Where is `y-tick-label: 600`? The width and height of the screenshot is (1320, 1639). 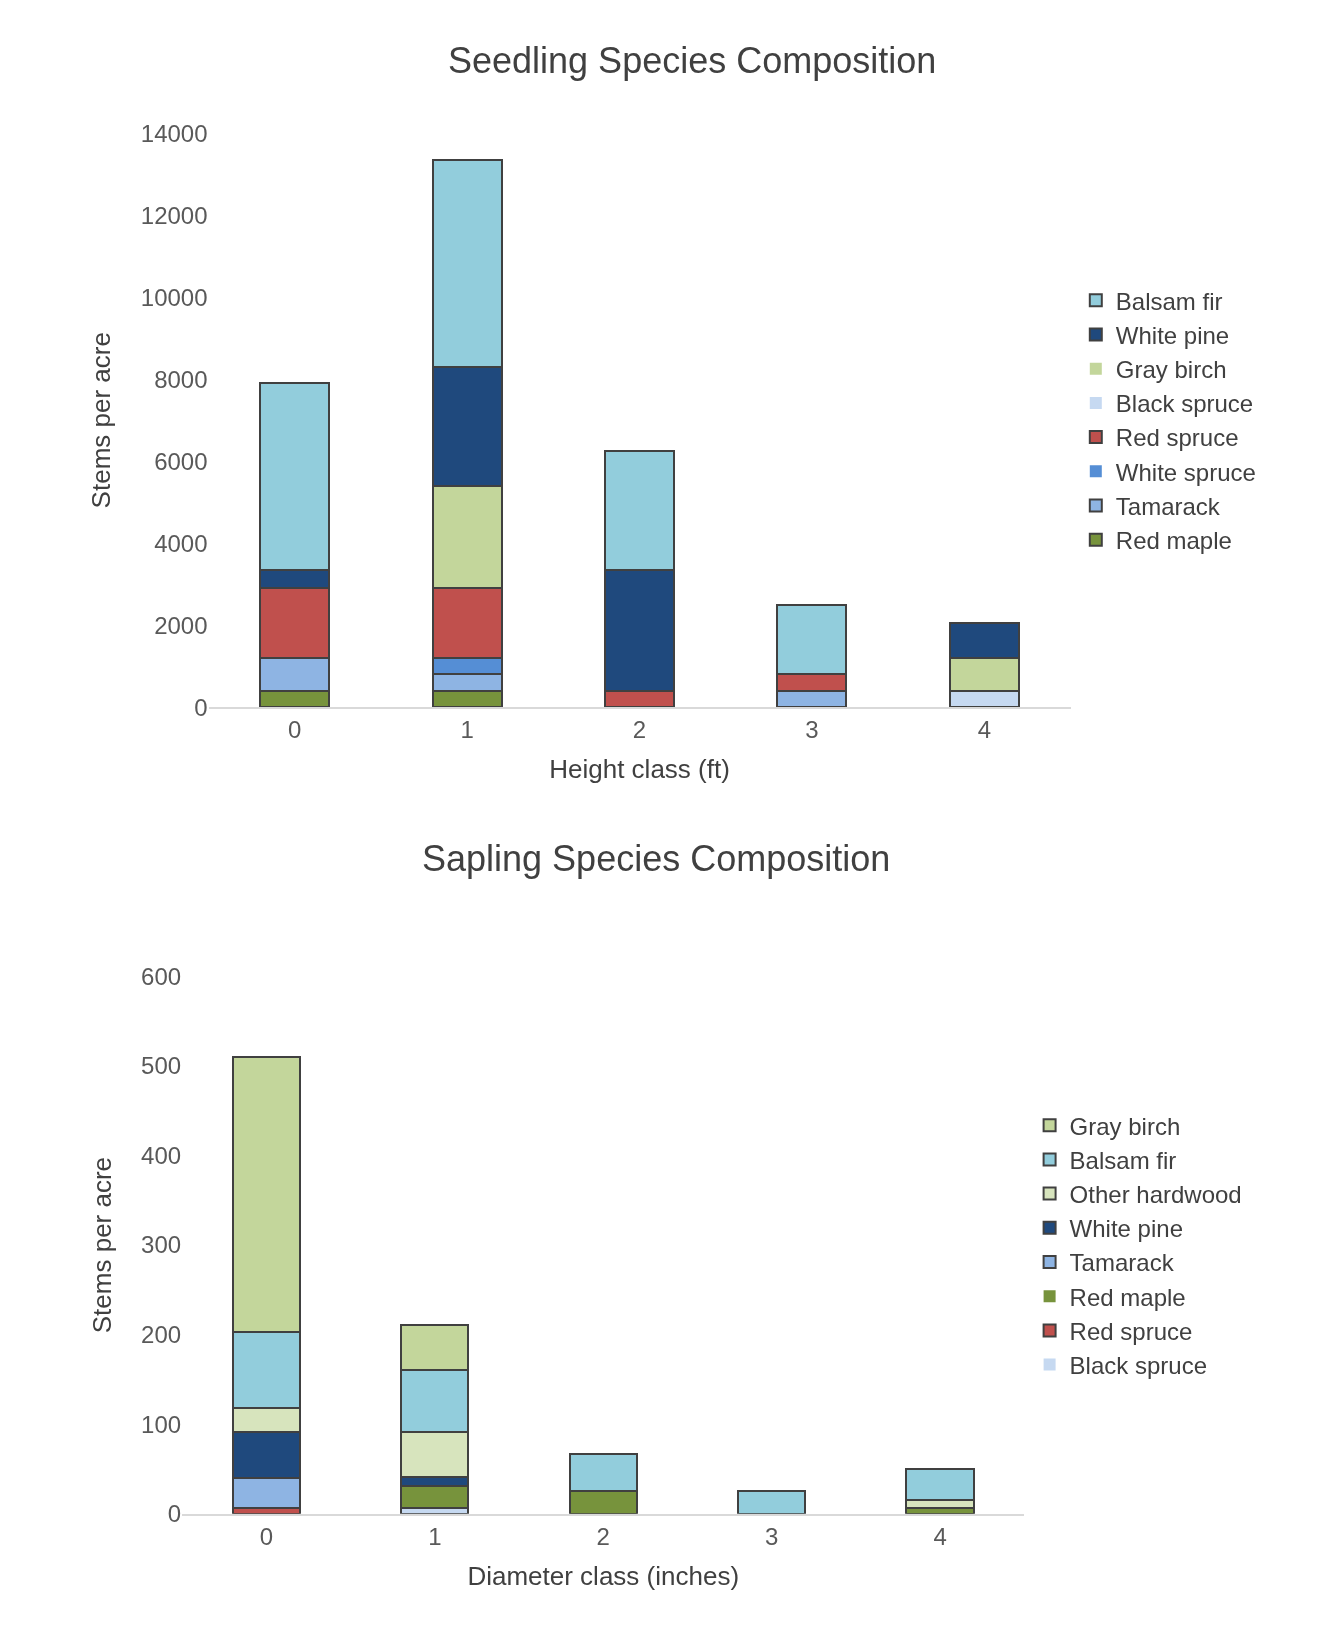
y-tick-label: 600 is located at coordinates (161, 976).